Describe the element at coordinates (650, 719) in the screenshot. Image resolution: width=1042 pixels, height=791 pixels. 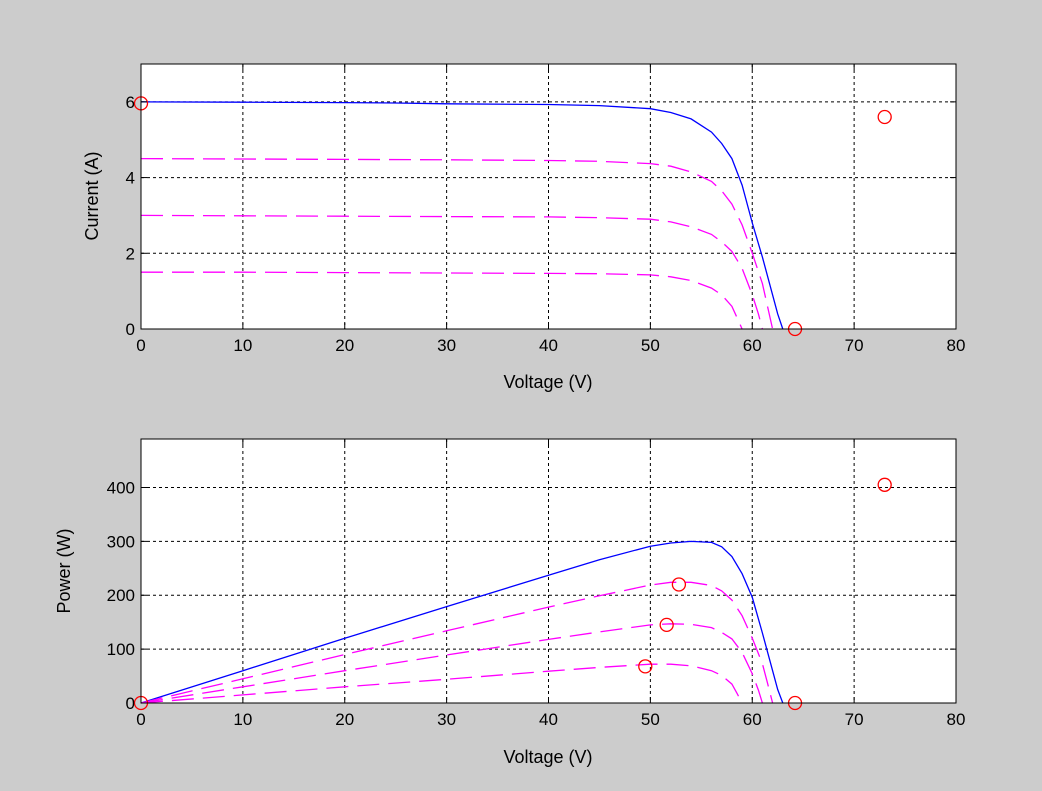
I see `power-x-tick-label: 50` at that location.